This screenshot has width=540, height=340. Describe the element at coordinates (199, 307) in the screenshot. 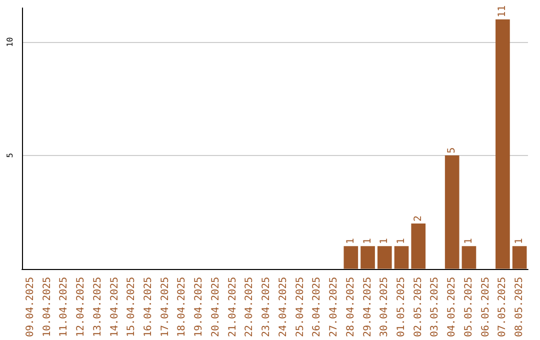

I see `x-tick-label: 19.04.2025` at that location.